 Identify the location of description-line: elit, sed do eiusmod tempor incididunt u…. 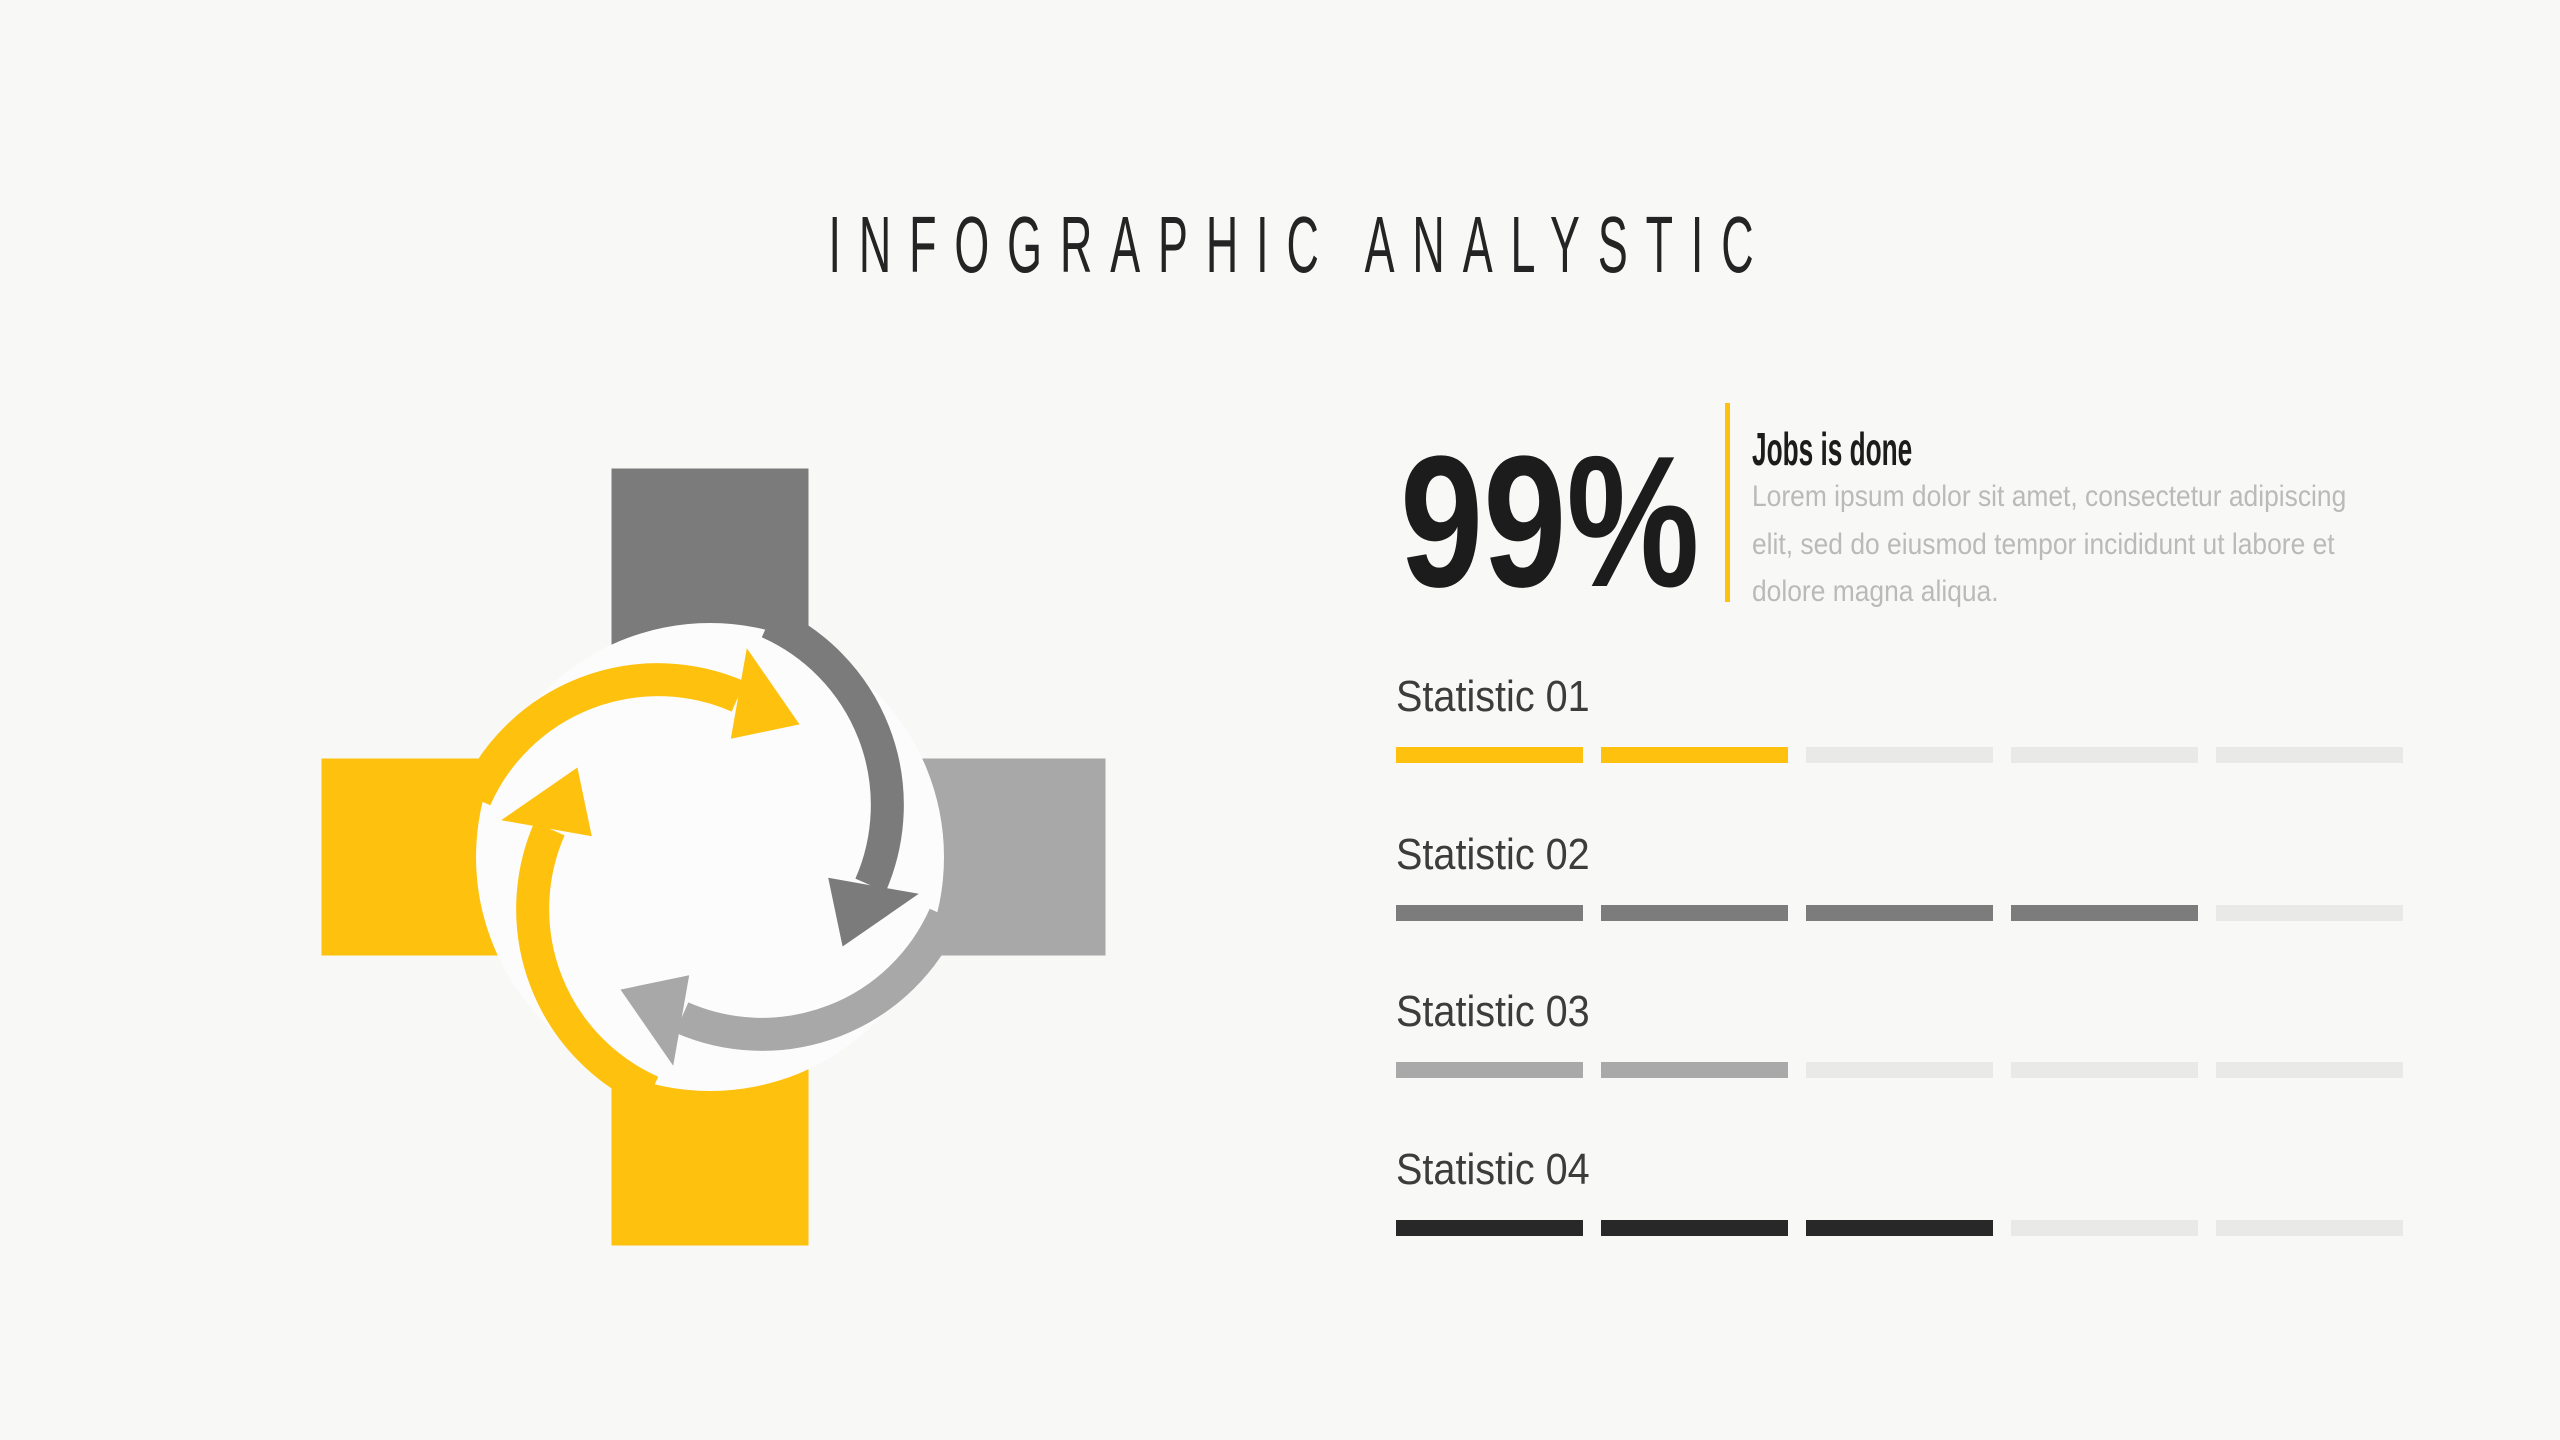
(2043, 544).